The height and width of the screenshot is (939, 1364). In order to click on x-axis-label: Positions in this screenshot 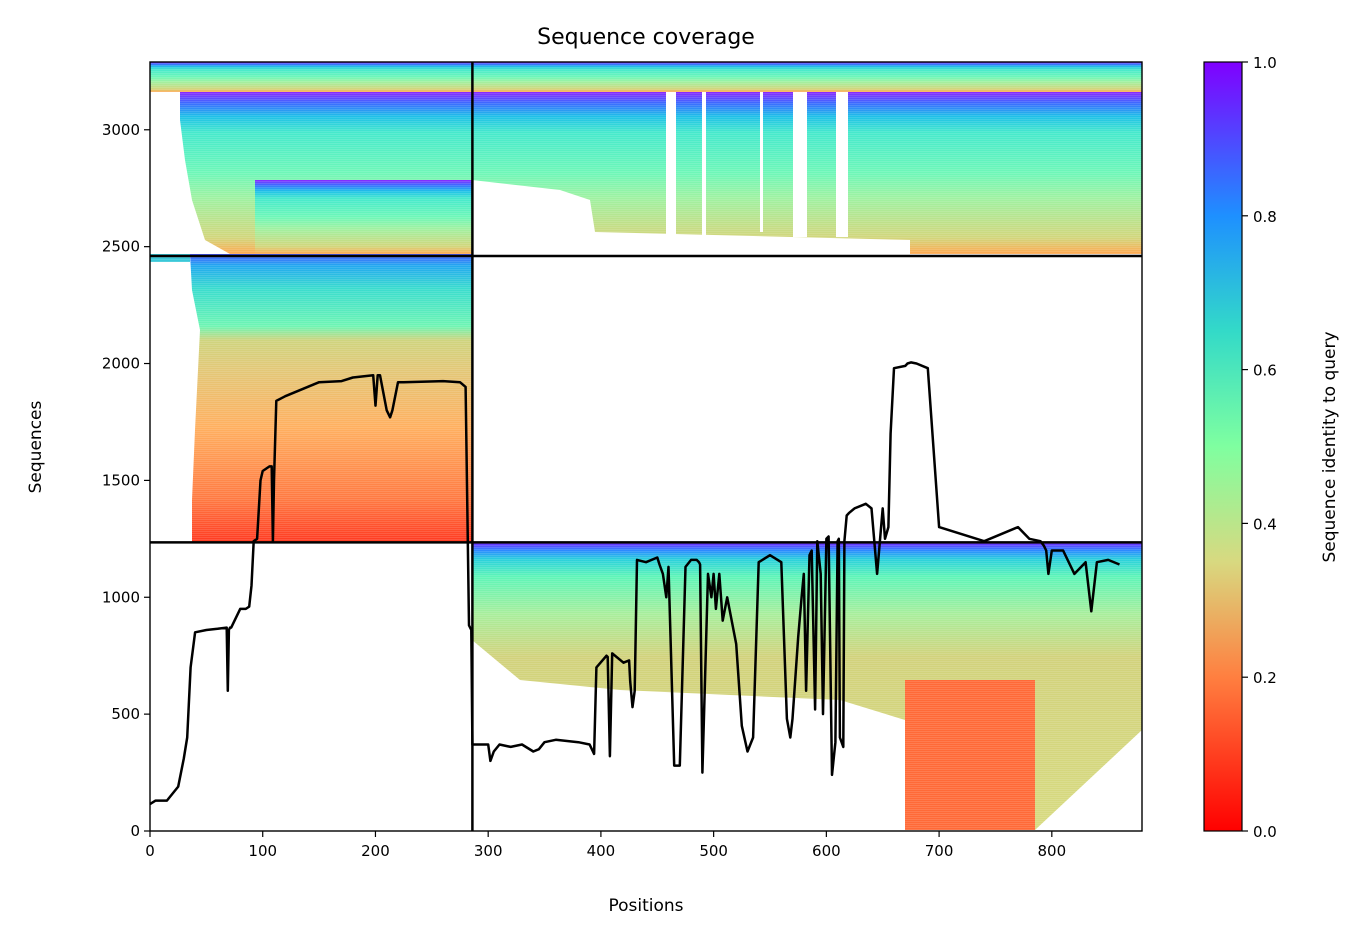, I will do `click(645, 906)`.